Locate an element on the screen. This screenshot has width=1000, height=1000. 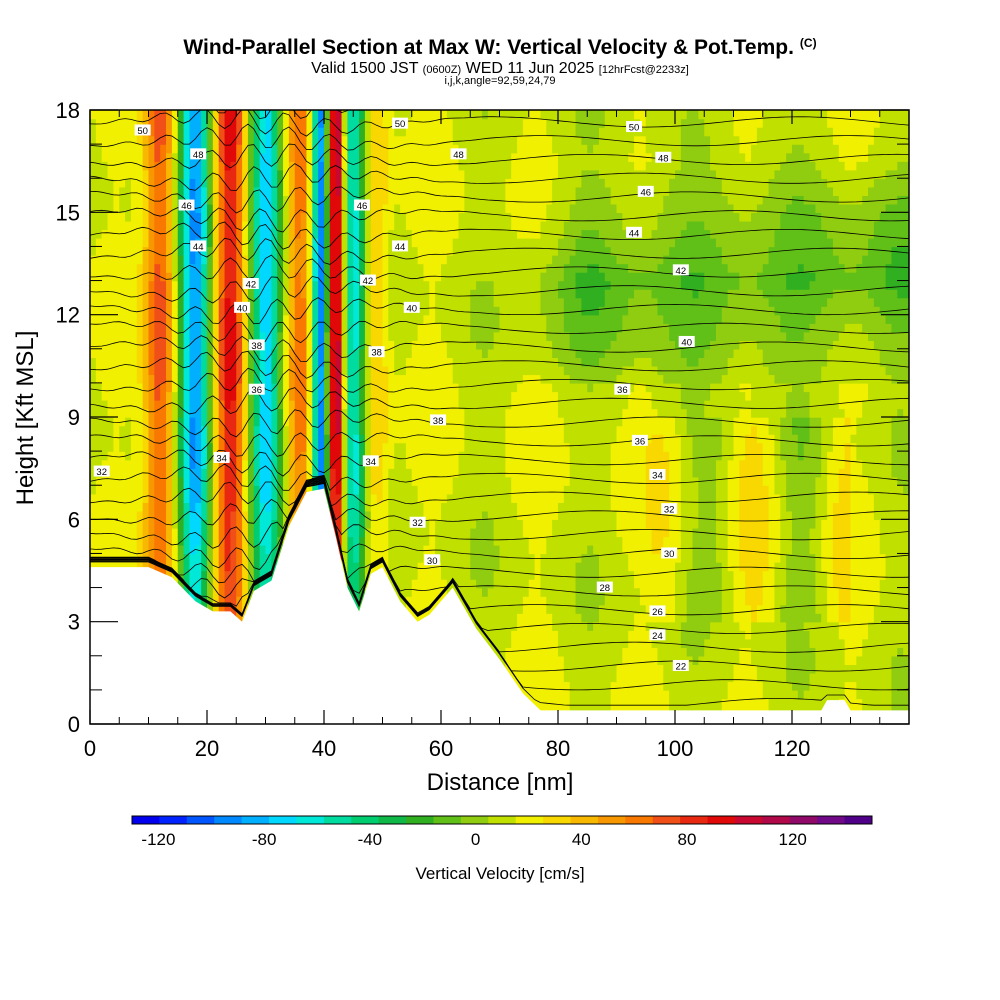
section-indices: i,j,k,angle=92,59,24,79 is located at coordinates (500, 81).